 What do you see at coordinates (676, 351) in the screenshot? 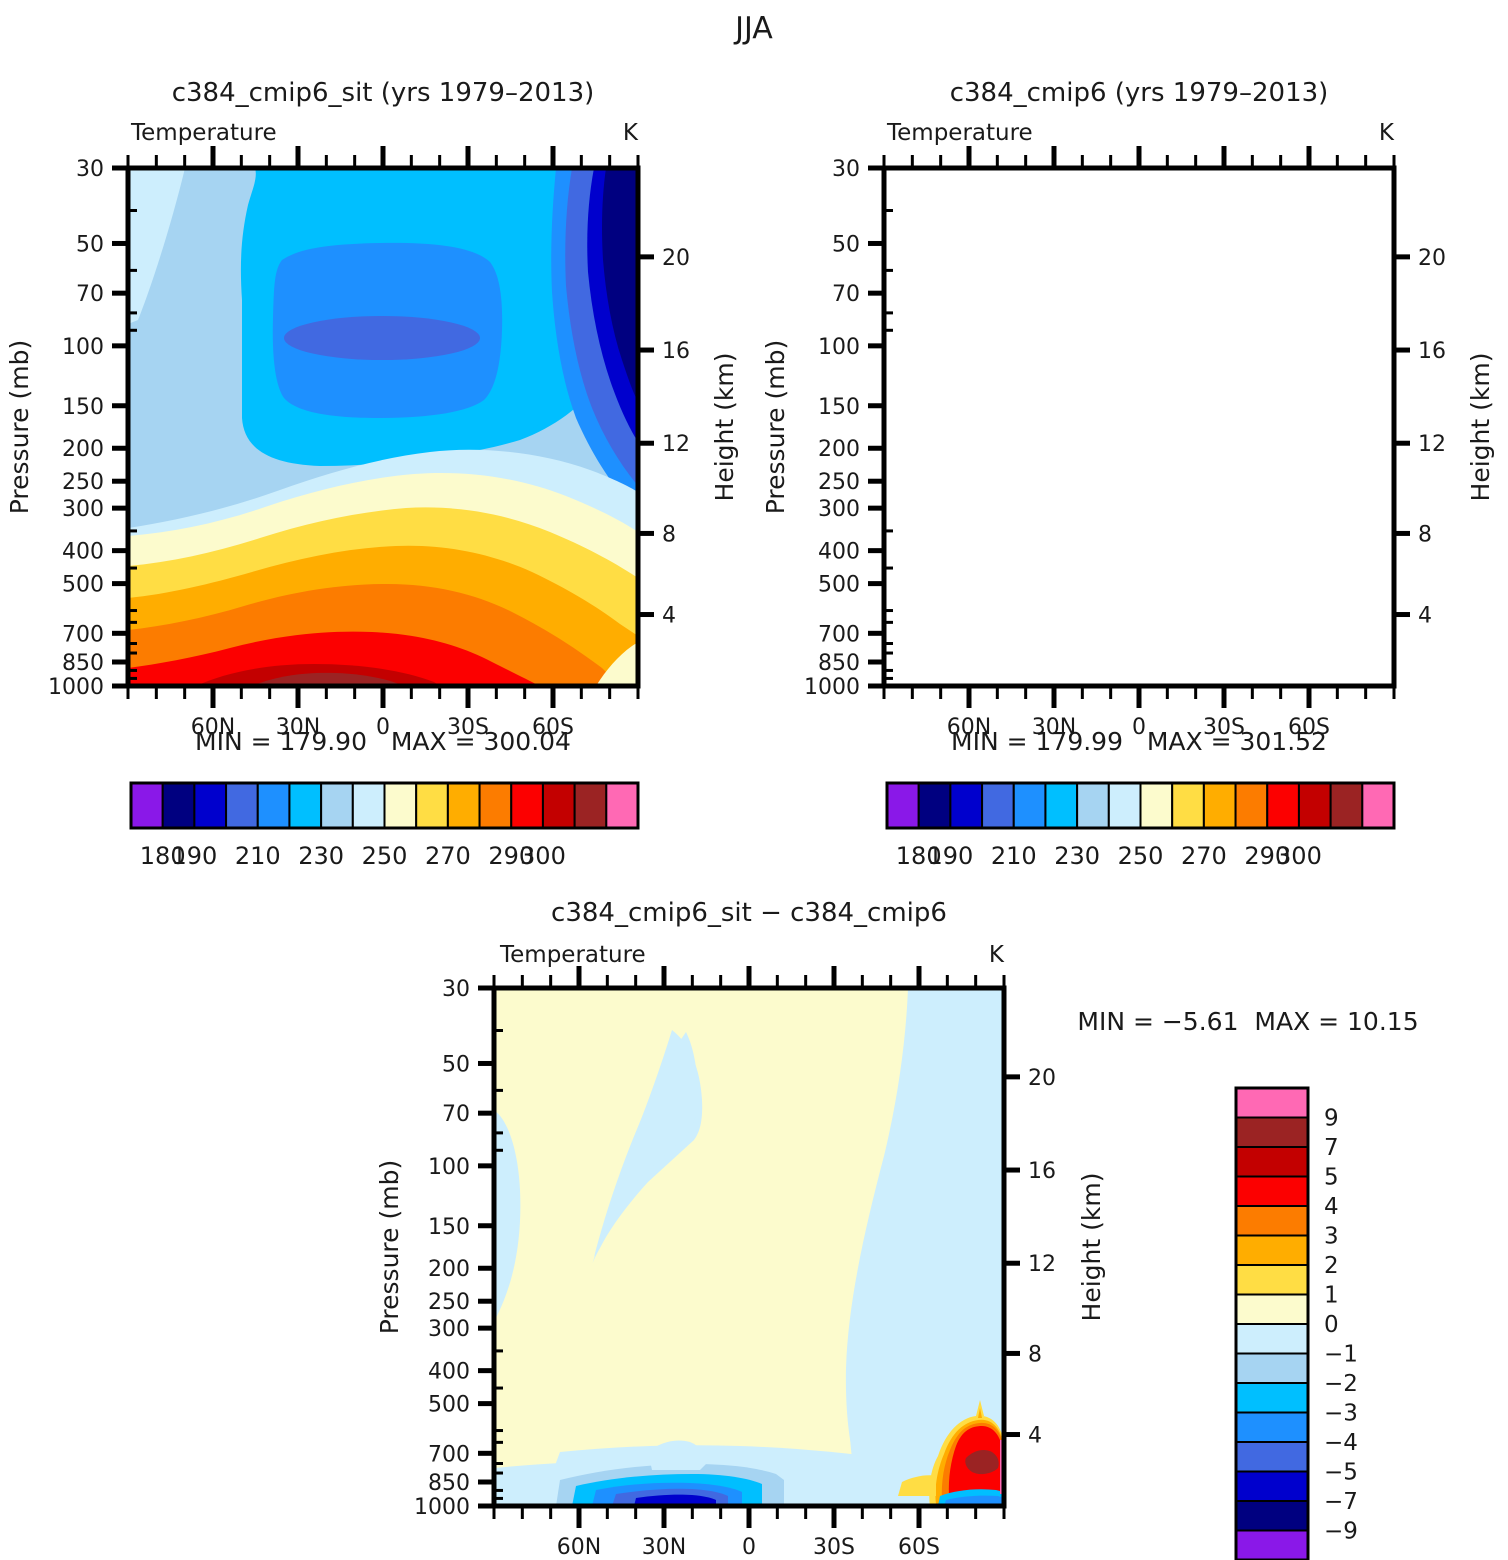
I see `panel-left-y2tick-label: 16` at bounding box center [676, 351].